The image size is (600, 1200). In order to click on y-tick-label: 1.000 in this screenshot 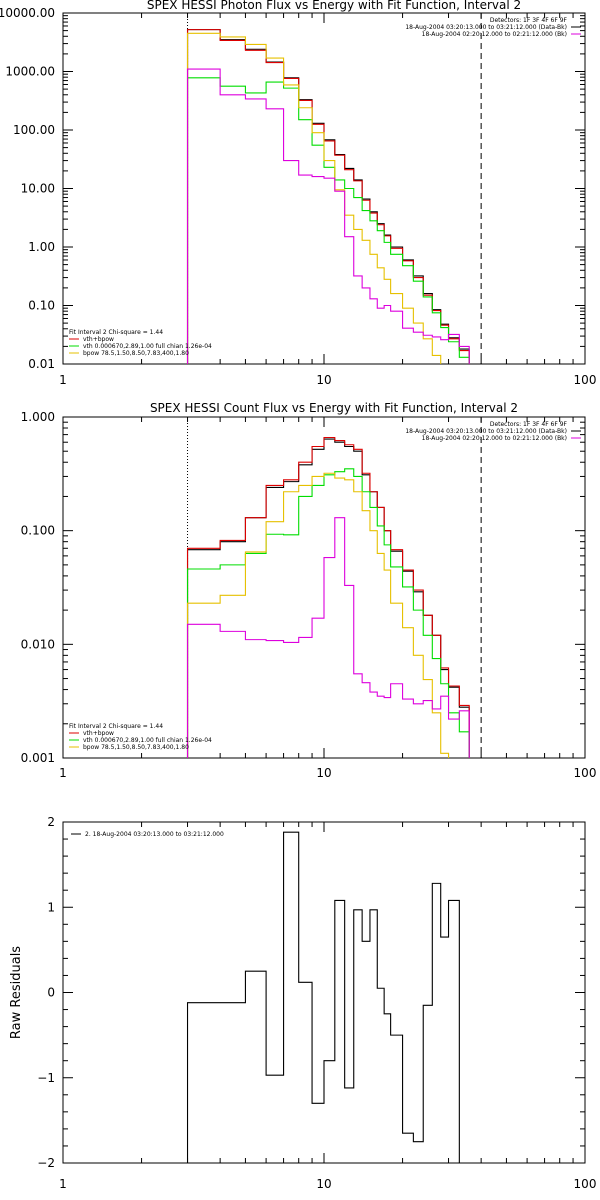, I will do `click(38, 417)`.